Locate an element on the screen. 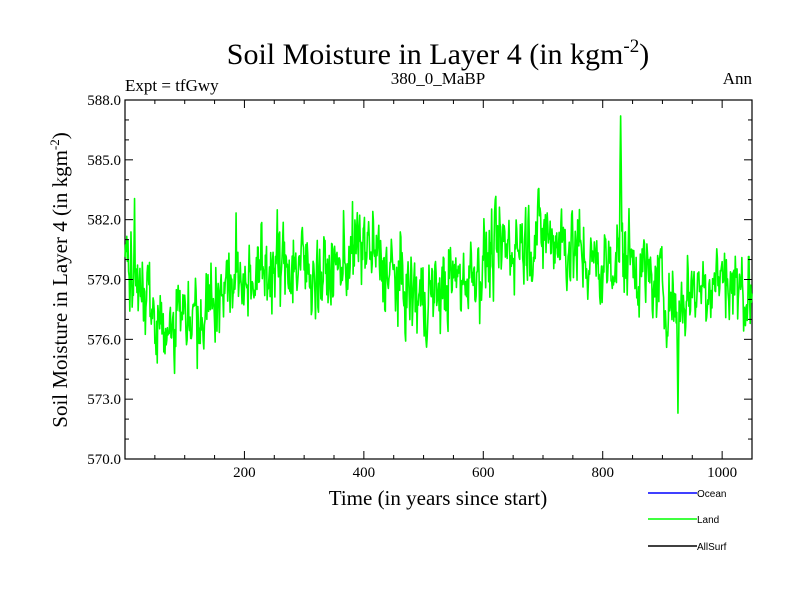 The image size is (800, 600). subtitle-left: Expt = tfGwy is located at coordinates (172, 85).